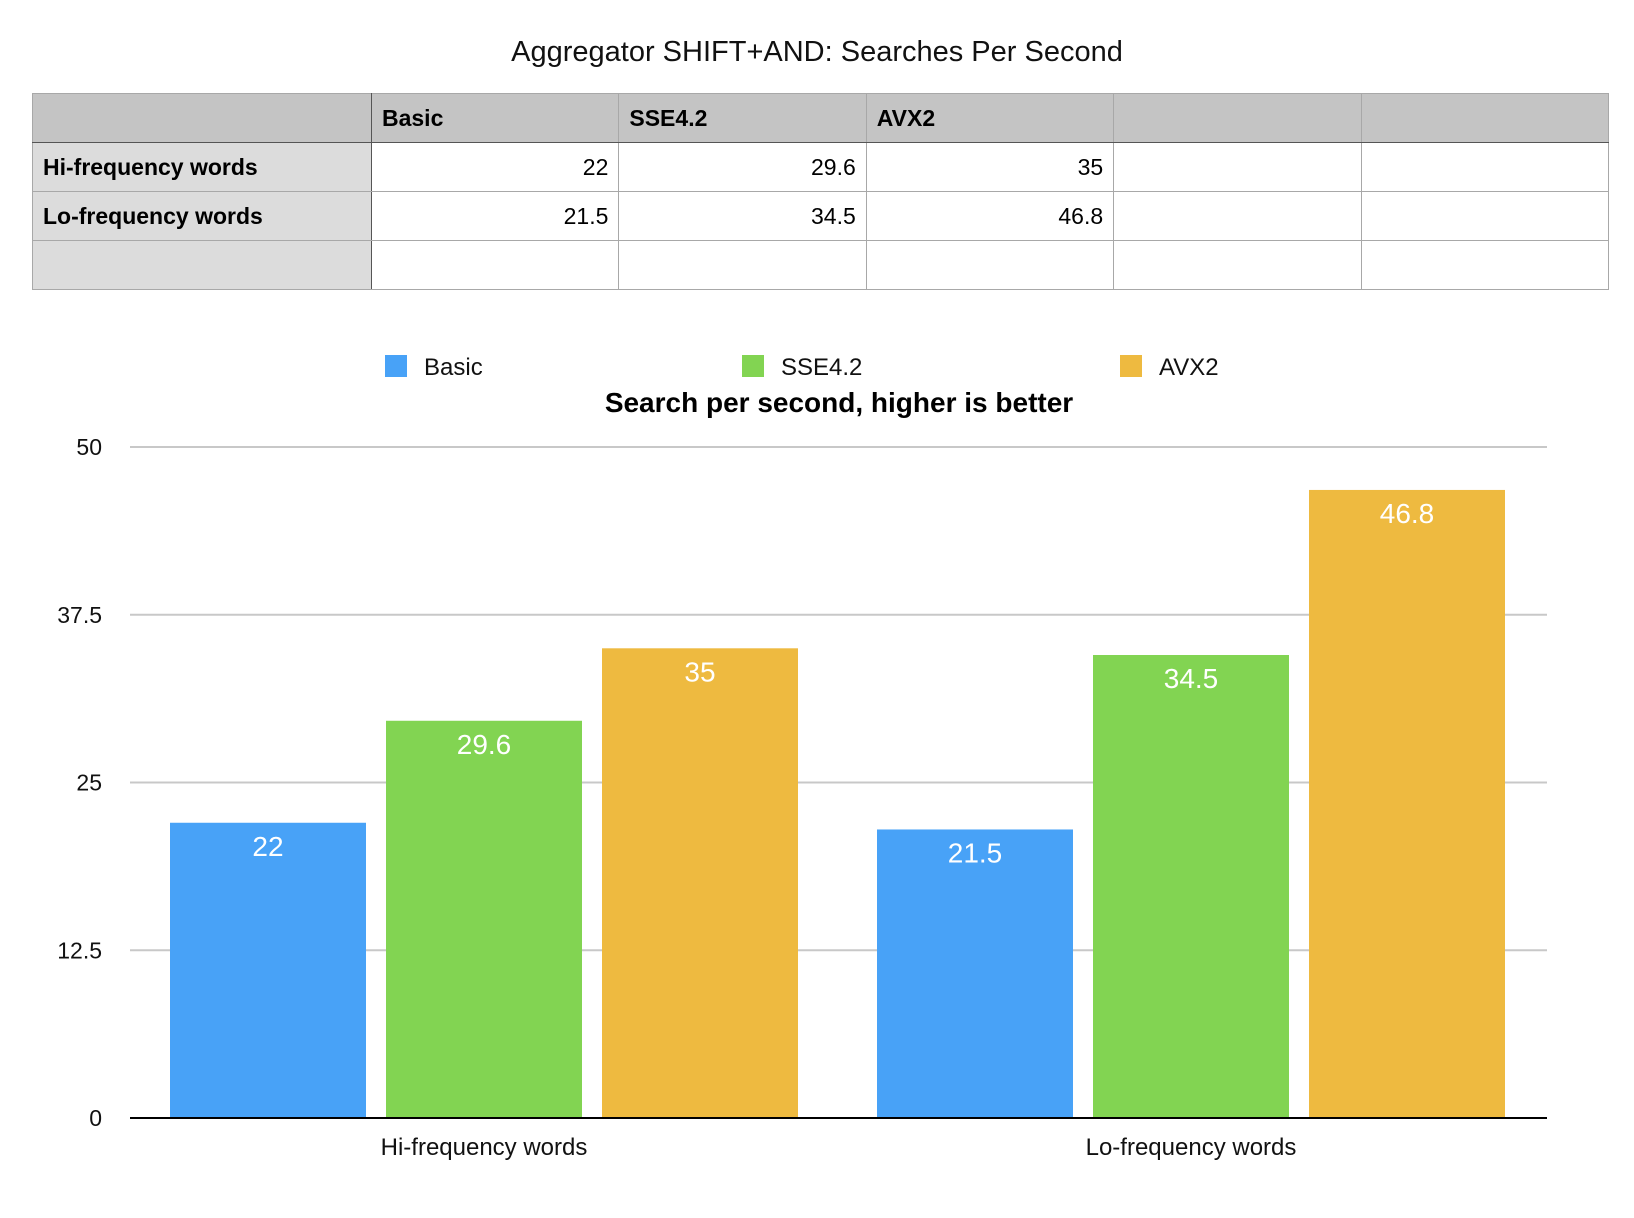 The width and height of the screenshot is (1634, 1218). Describe the element at coordinates (453, 367) in the screenshot. I see `legend-label: Basic` at that location.